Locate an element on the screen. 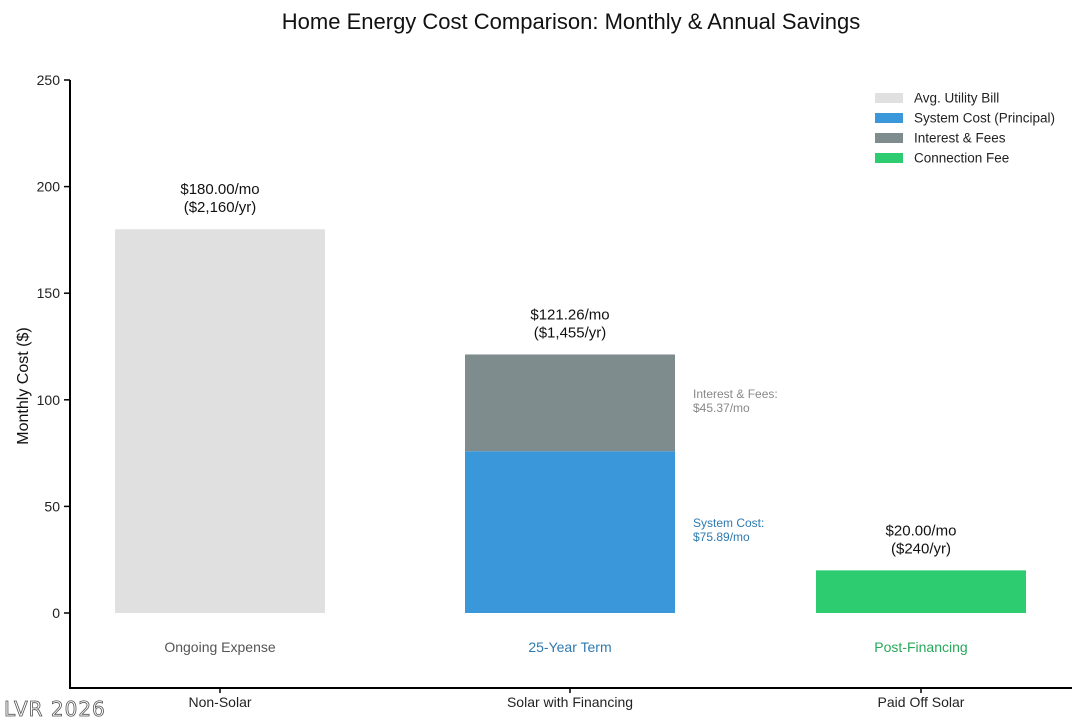 The height and width of the screenshot is (723, 1085). x-tick-label-1: Solar with Financing is located at coordinates (570, 702).